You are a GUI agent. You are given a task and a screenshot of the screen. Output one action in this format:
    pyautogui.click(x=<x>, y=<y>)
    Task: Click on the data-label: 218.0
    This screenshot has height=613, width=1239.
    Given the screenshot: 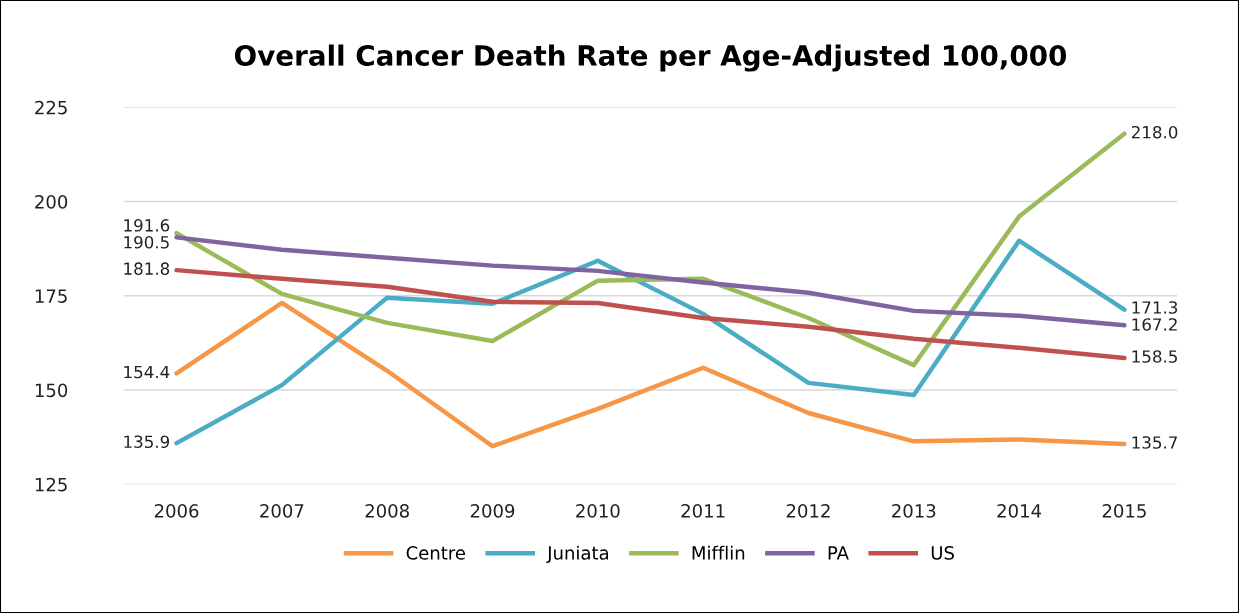 What is the action you would take?
    pyautogui.click(x=1154, y=132)
    